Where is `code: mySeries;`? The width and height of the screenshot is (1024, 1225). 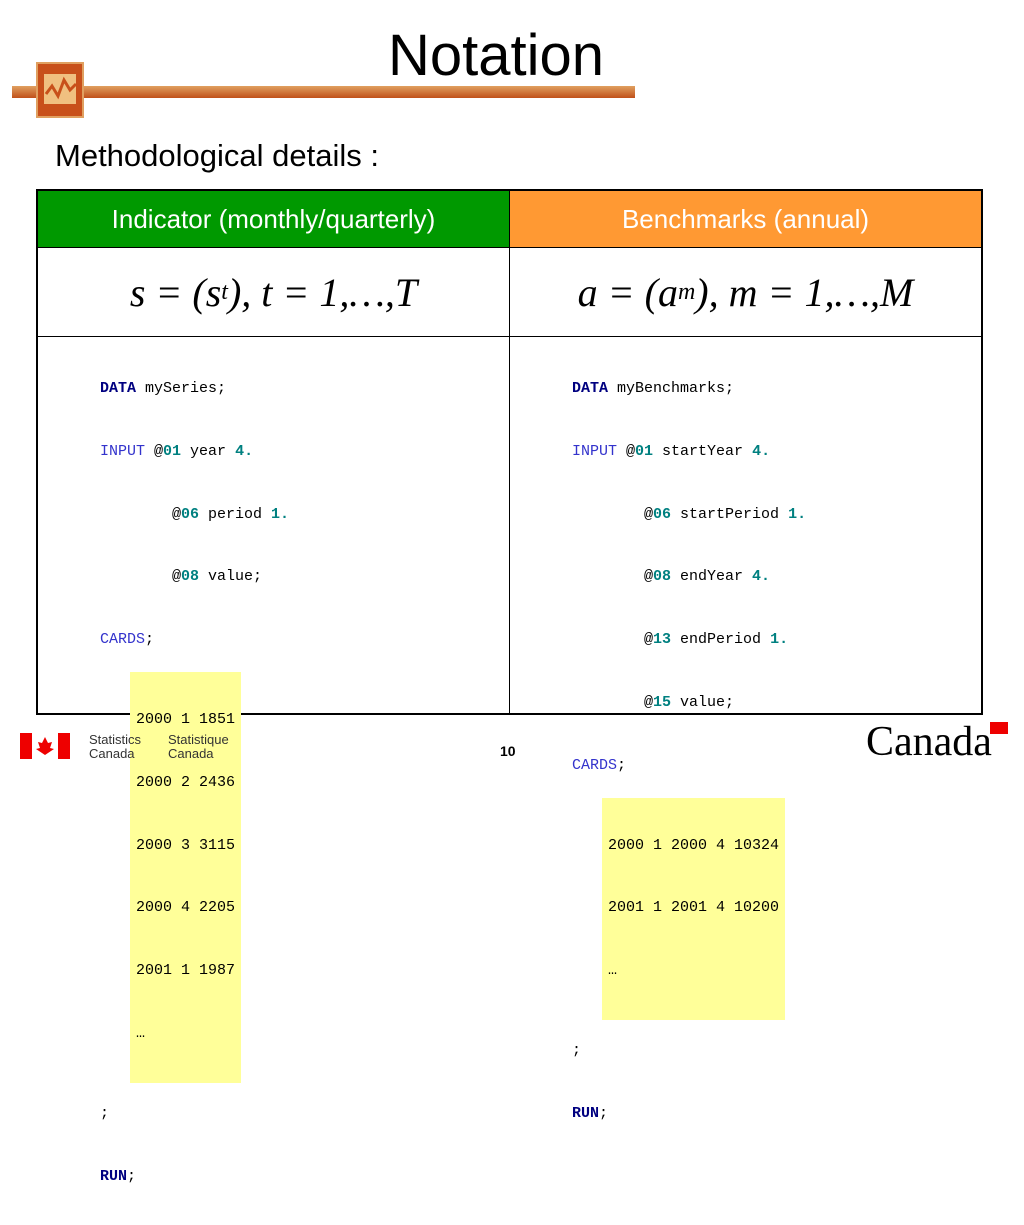
code: mySeries; is located at coordinates (181, 388).